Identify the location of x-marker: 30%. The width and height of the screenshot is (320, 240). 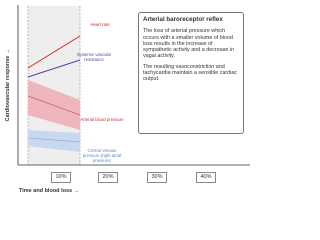
(157, 177).